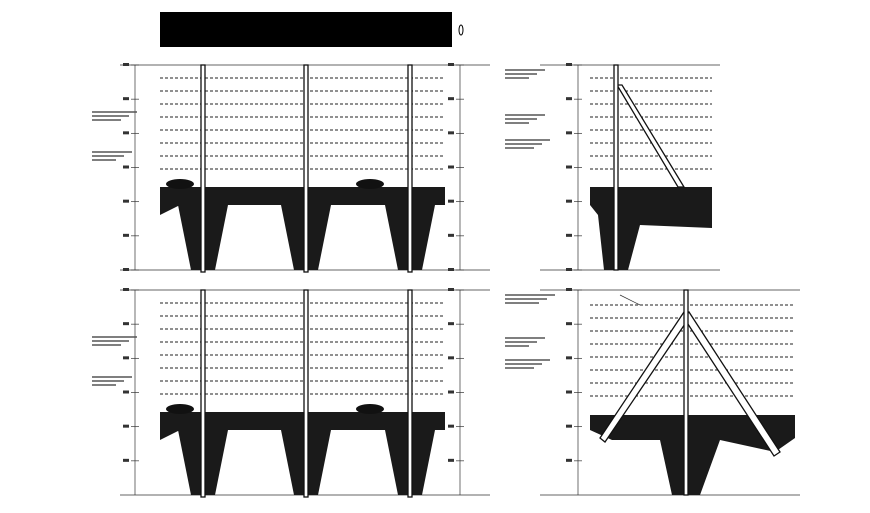 This screenshot has height=513, width=870. What do you see at coordinates (630, 300) in the screenshot?
I see `leader` at bounding box center [630, 300].